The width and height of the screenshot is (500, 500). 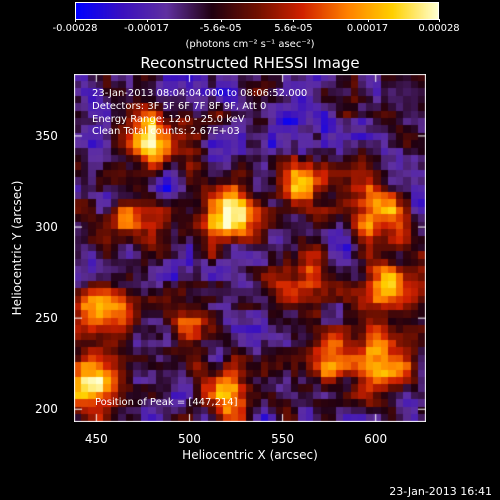 What do you see at coordinates (189, 439) in the screenshot?
I see `x-tick-label: 500` at bounding box center [189, 439].